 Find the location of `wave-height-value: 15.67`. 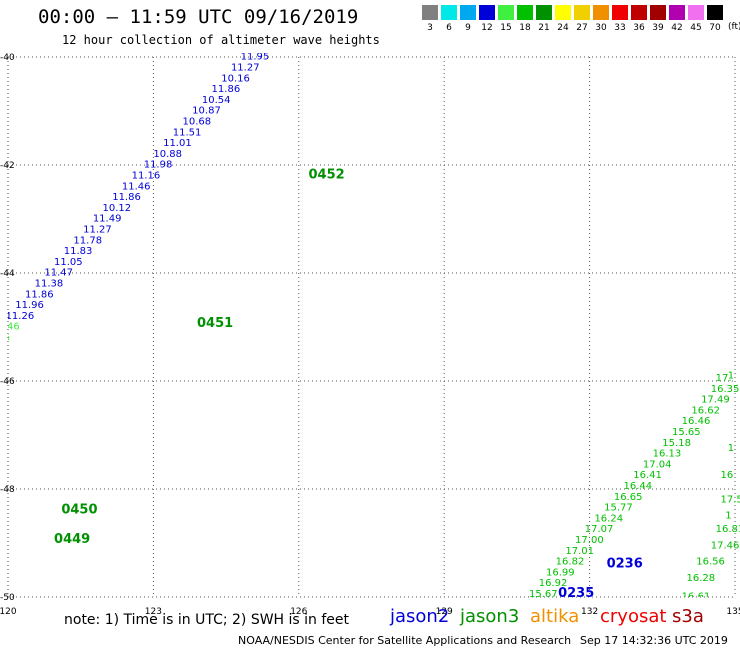

wave-height-value: 15.67 is located at coordinates (543, 594).